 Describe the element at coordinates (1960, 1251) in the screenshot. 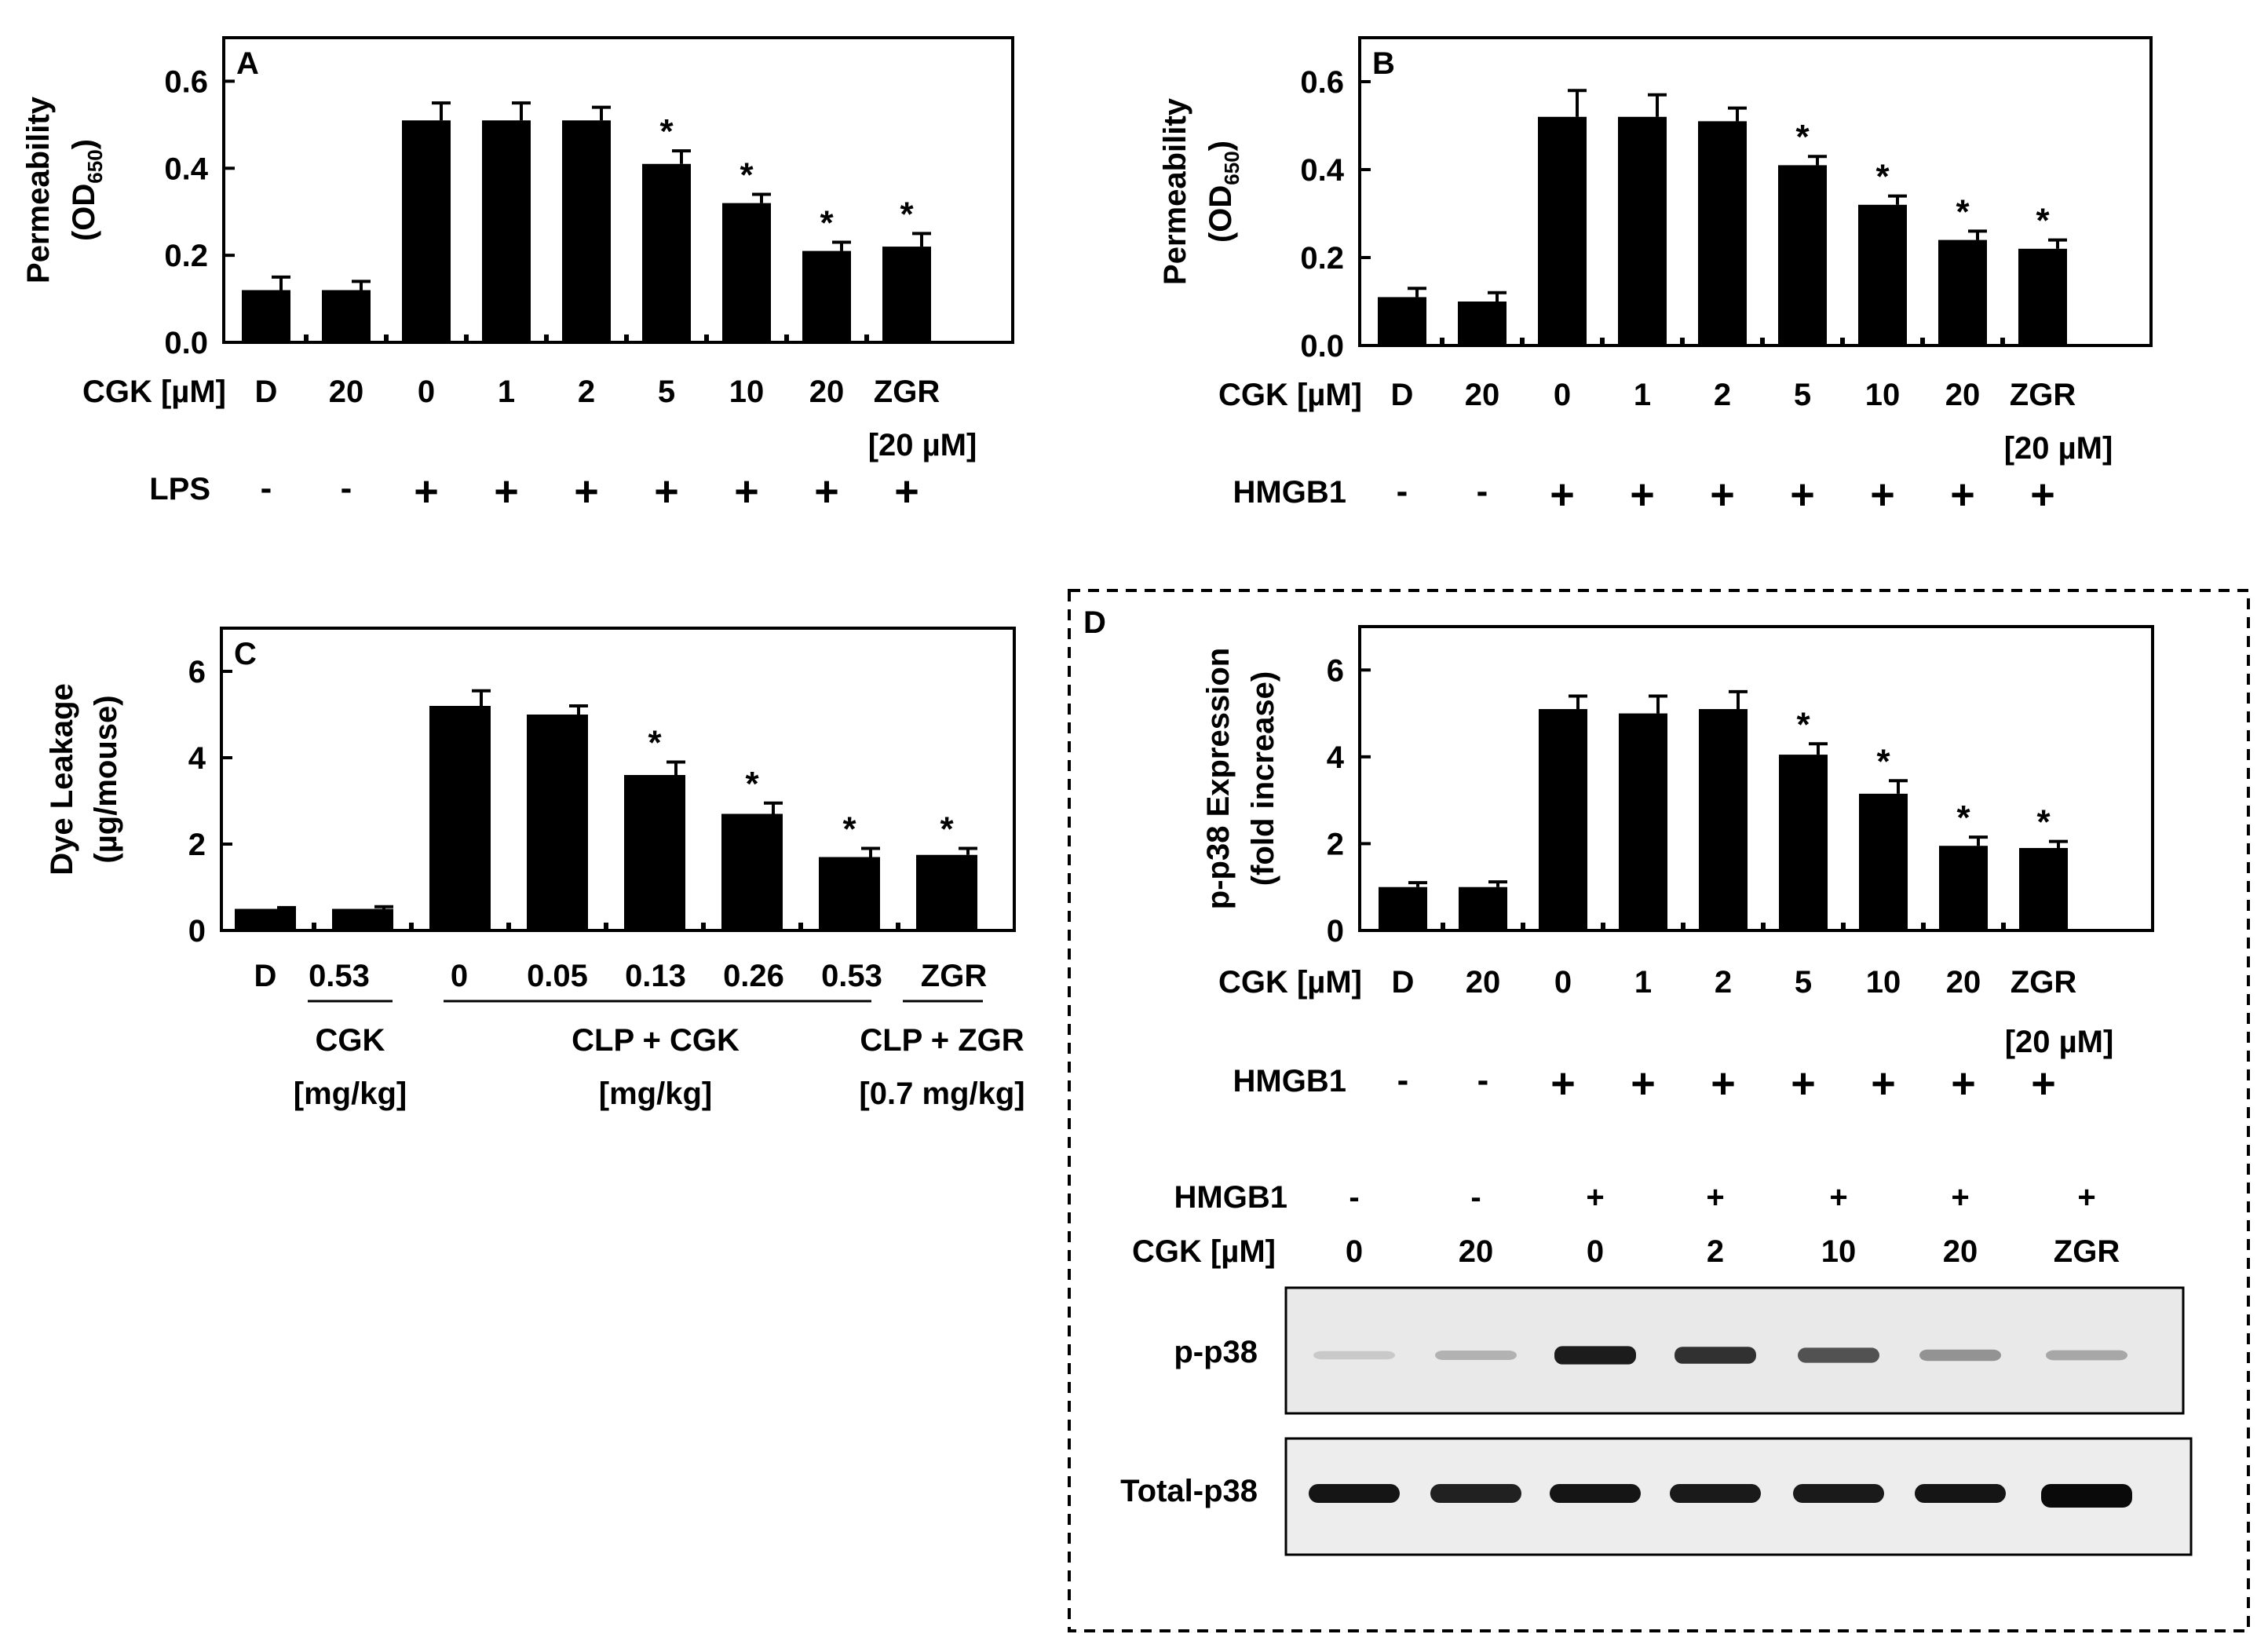

I see `blot-cgk-label: 20` at that location.